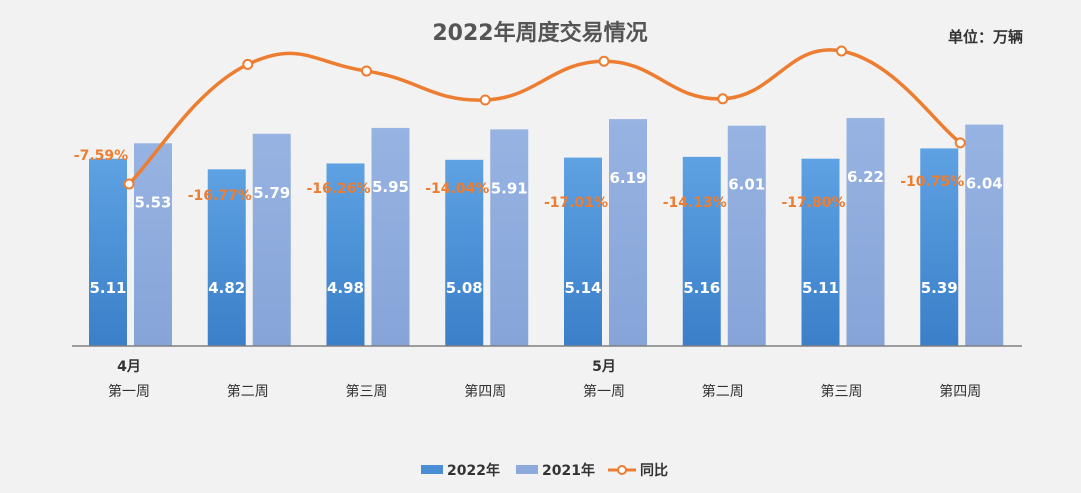 The width and height of the screenshot is (1081, 493). Describe the element at coordinates (985, 37) in the screenshot. I see `unit-label: 单位：万辆` at that location.